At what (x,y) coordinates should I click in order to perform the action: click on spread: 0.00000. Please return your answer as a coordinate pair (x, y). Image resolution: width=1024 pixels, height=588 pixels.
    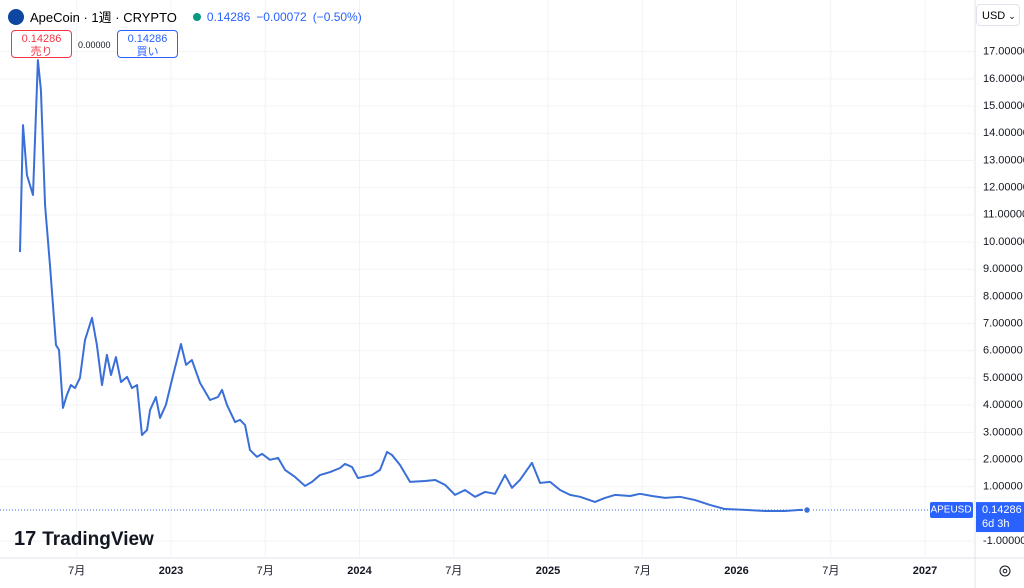
    Looking at the image, I should click on (94, 45).